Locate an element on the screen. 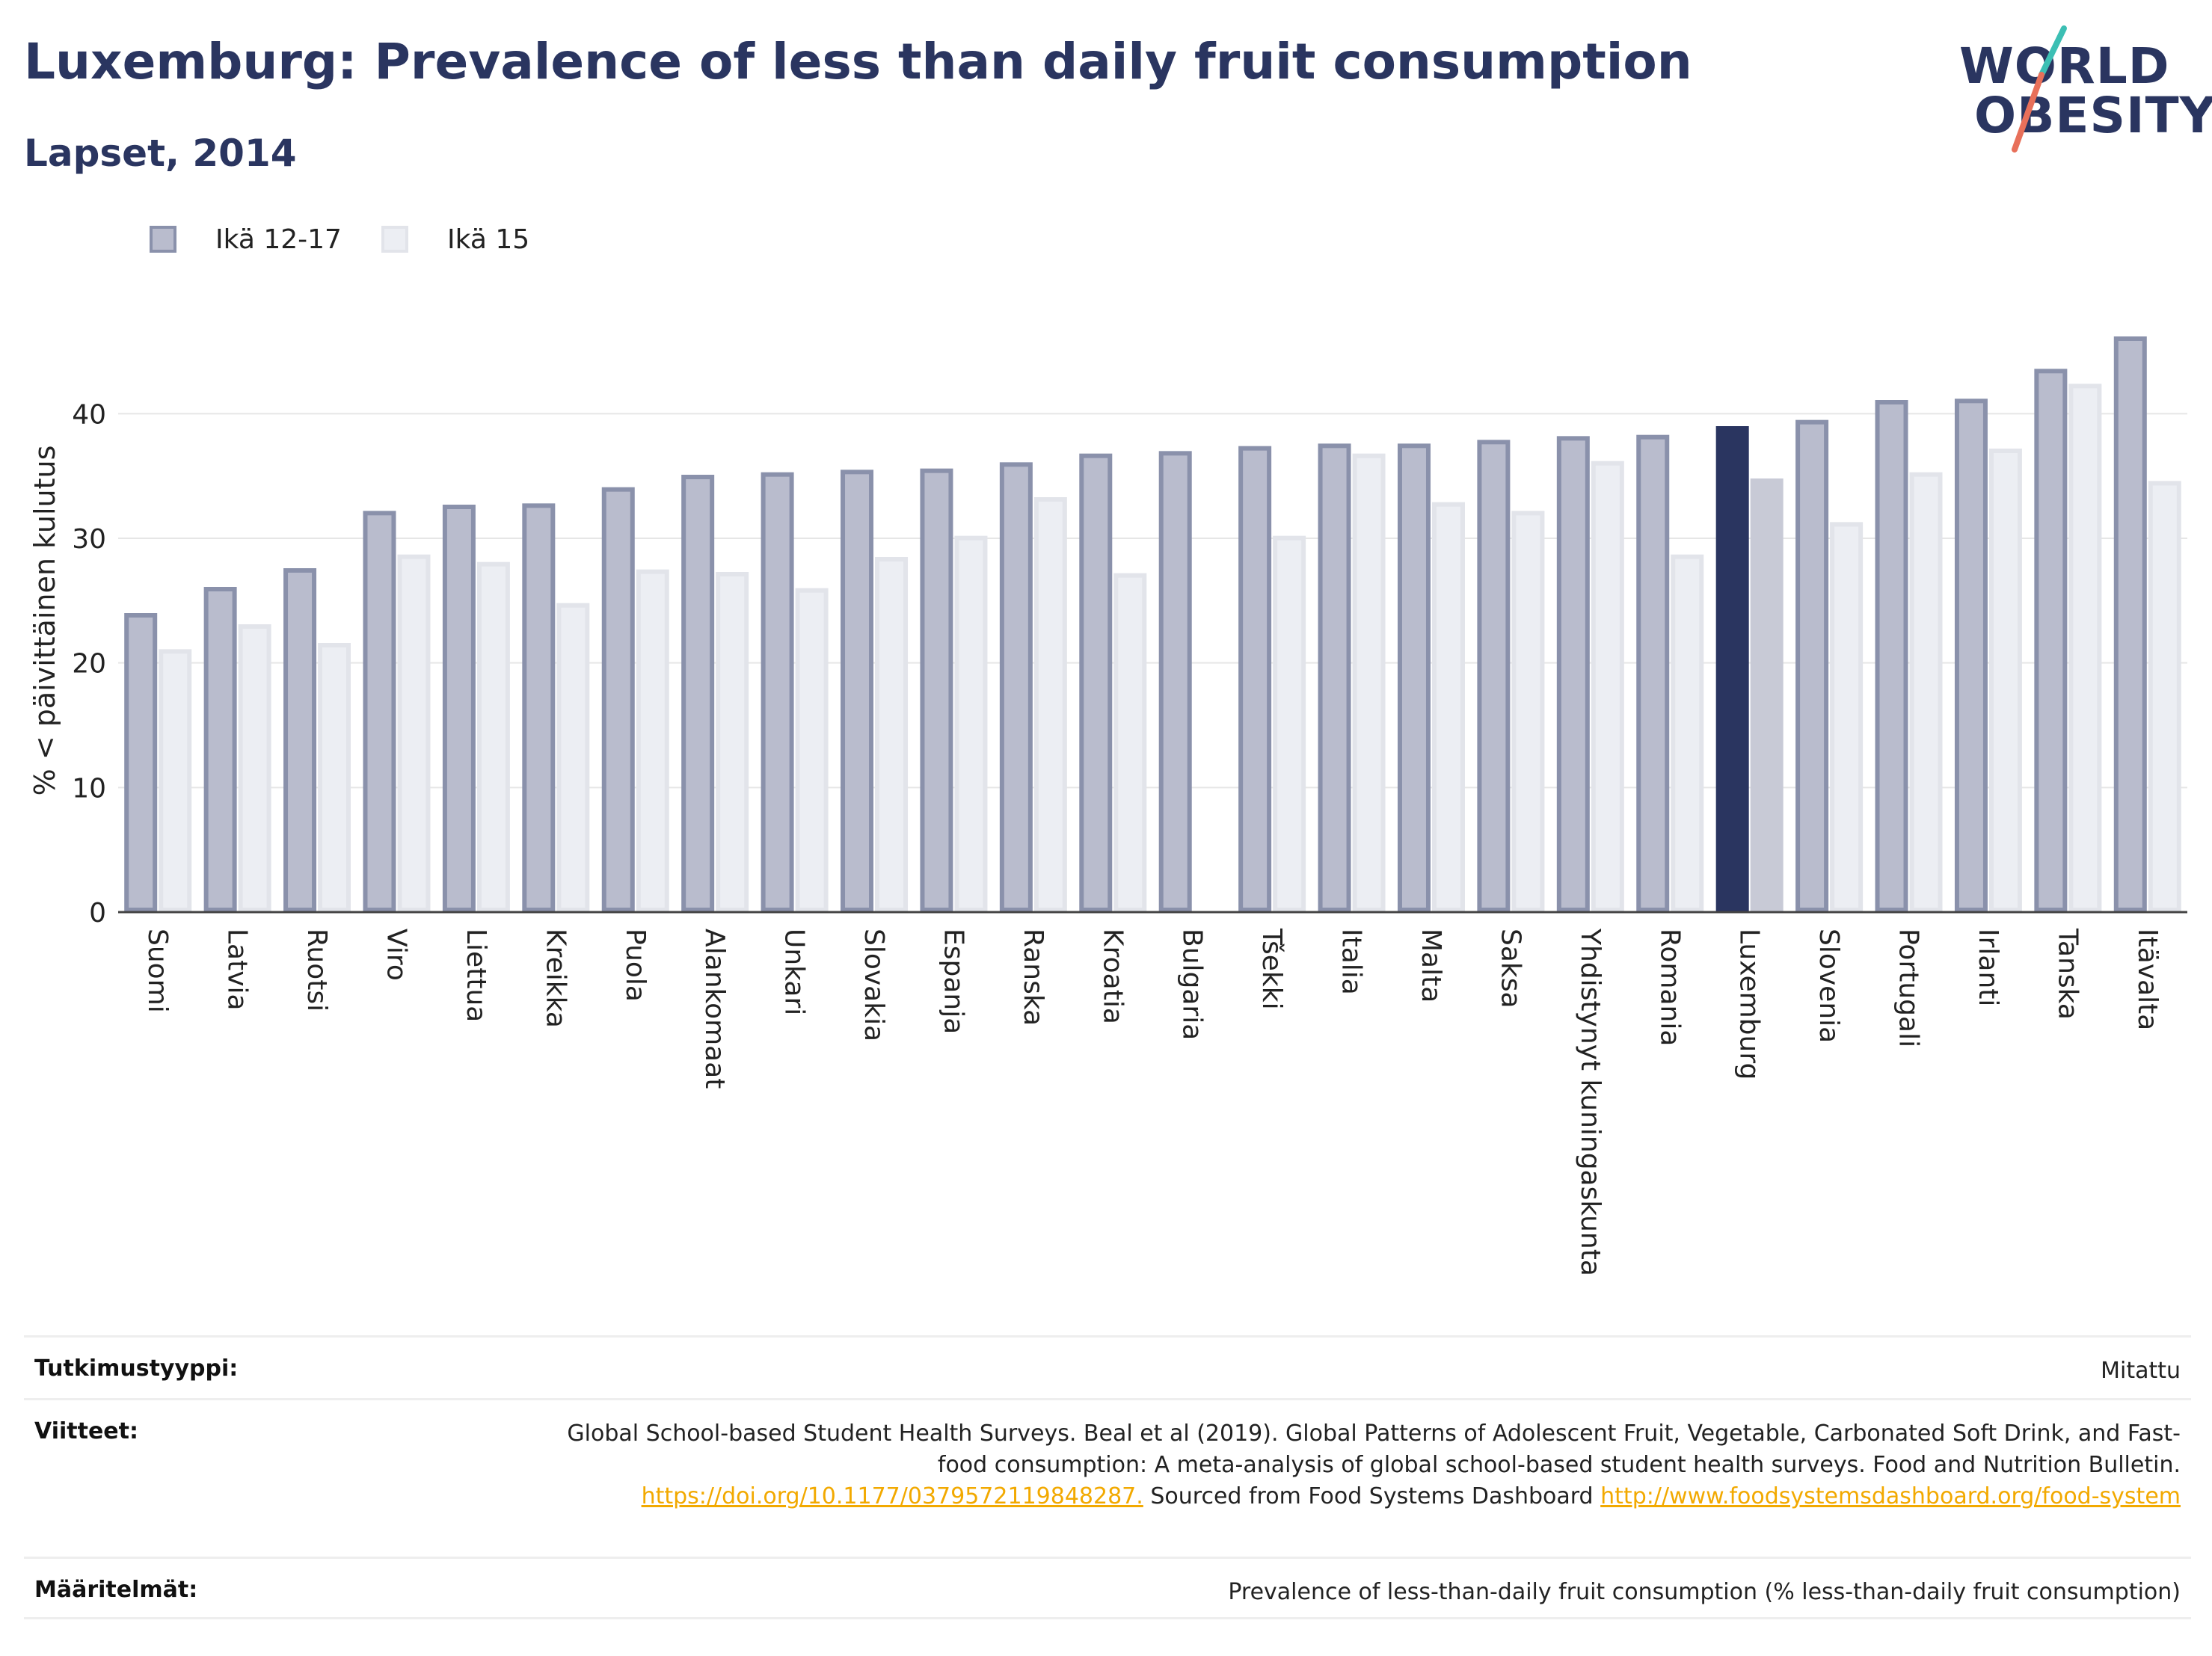 Image resolution: width=2212 pixels, height=1656 pixels. x-tick-label: Viro is located at coordinates (396, 955).